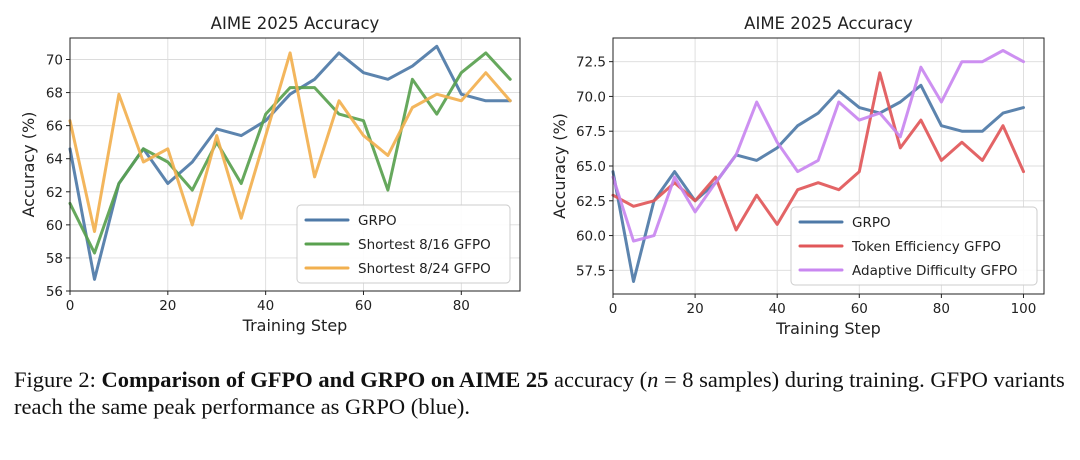 Image resolution: width=1080 pixels, height=460 pixels. I want to click on y-tick-label: 56, so click(54, 292).